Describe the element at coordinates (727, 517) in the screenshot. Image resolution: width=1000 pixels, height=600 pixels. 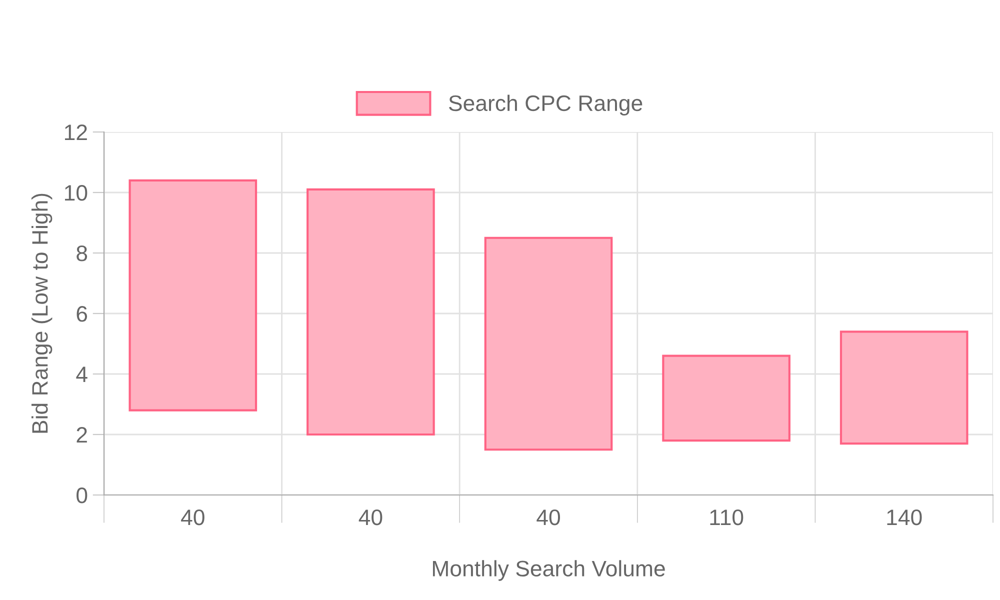
I see `x-tick-label: 110` at that location.